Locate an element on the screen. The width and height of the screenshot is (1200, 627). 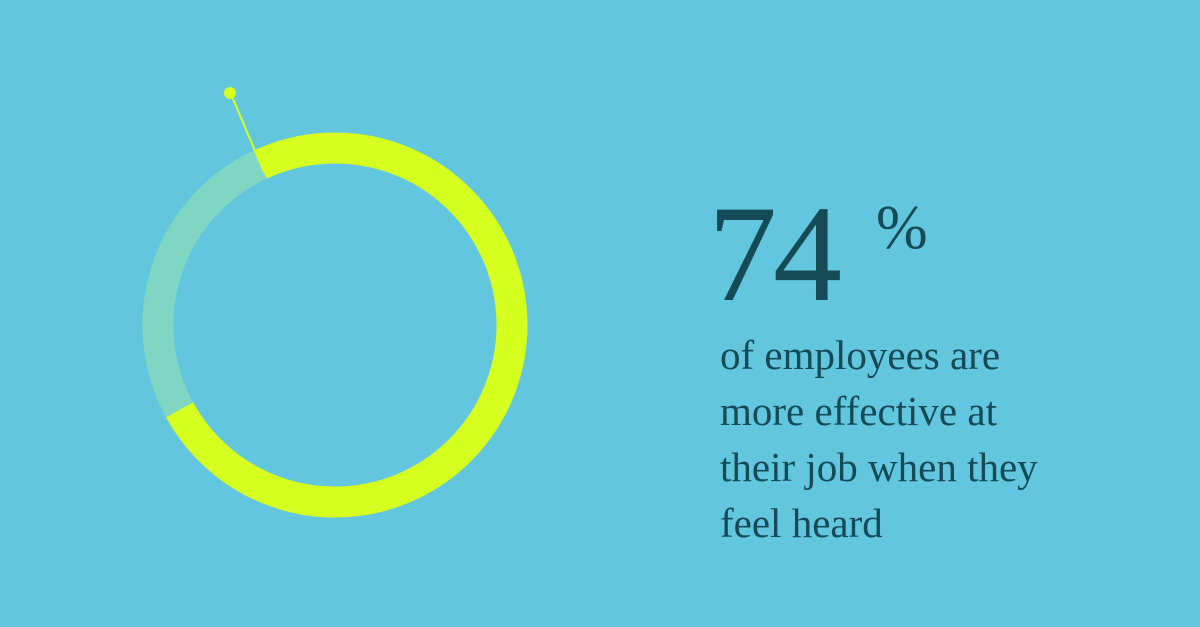
unit-label: % is located at coordinates (902, 228).